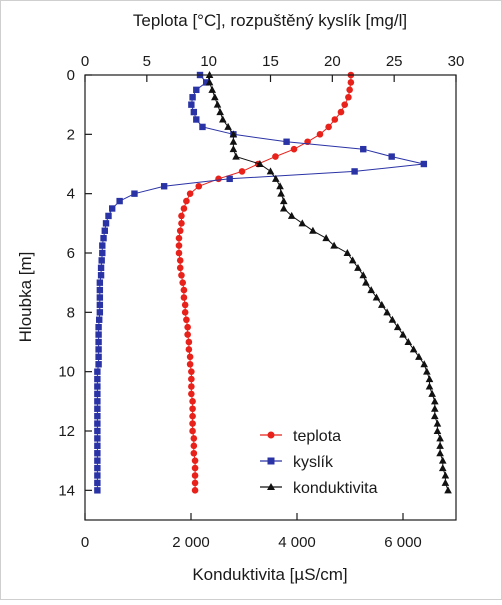 The width and height of the screenshot is (502, 605). I want to click on top-tick-label: 25, so click(394, 61).